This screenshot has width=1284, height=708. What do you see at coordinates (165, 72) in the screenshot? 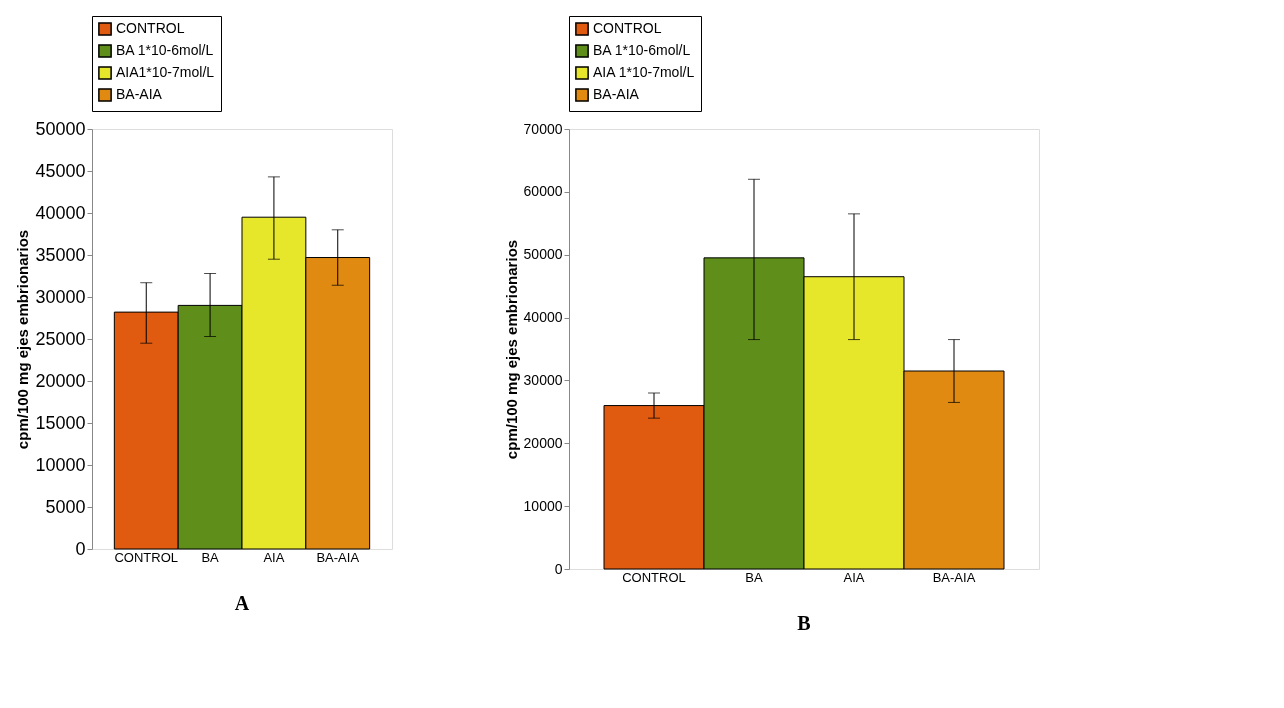
I see `legend-label: AIA1*10-7mol/L` at bounding box center [165, 72].